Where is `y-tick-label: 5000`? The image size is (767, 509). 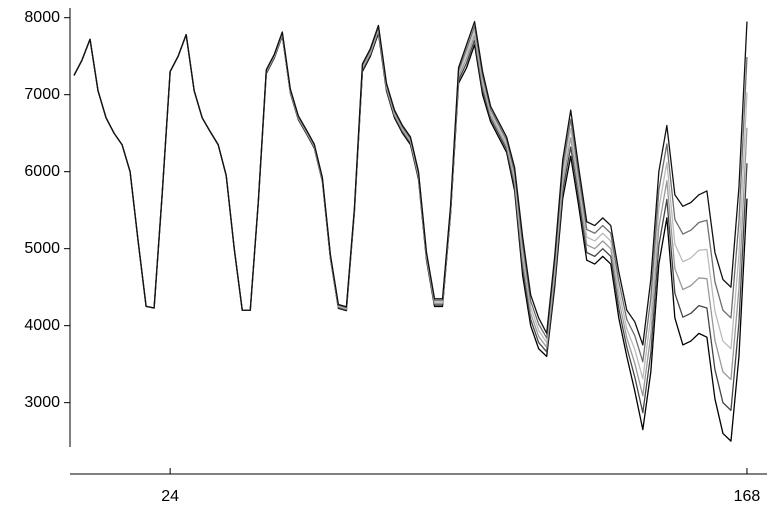 y-tick-label: 5000 is located at coordinates (42, 248).